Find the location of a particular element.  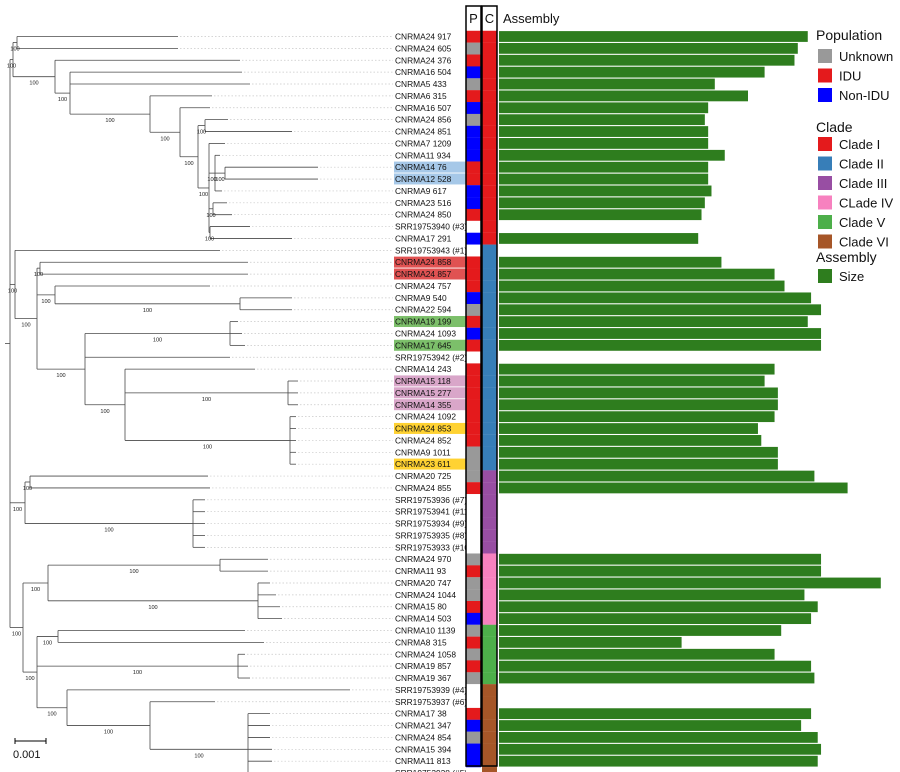

tip-label: CNRMA24 1058 is located at coordinates (425, 654).